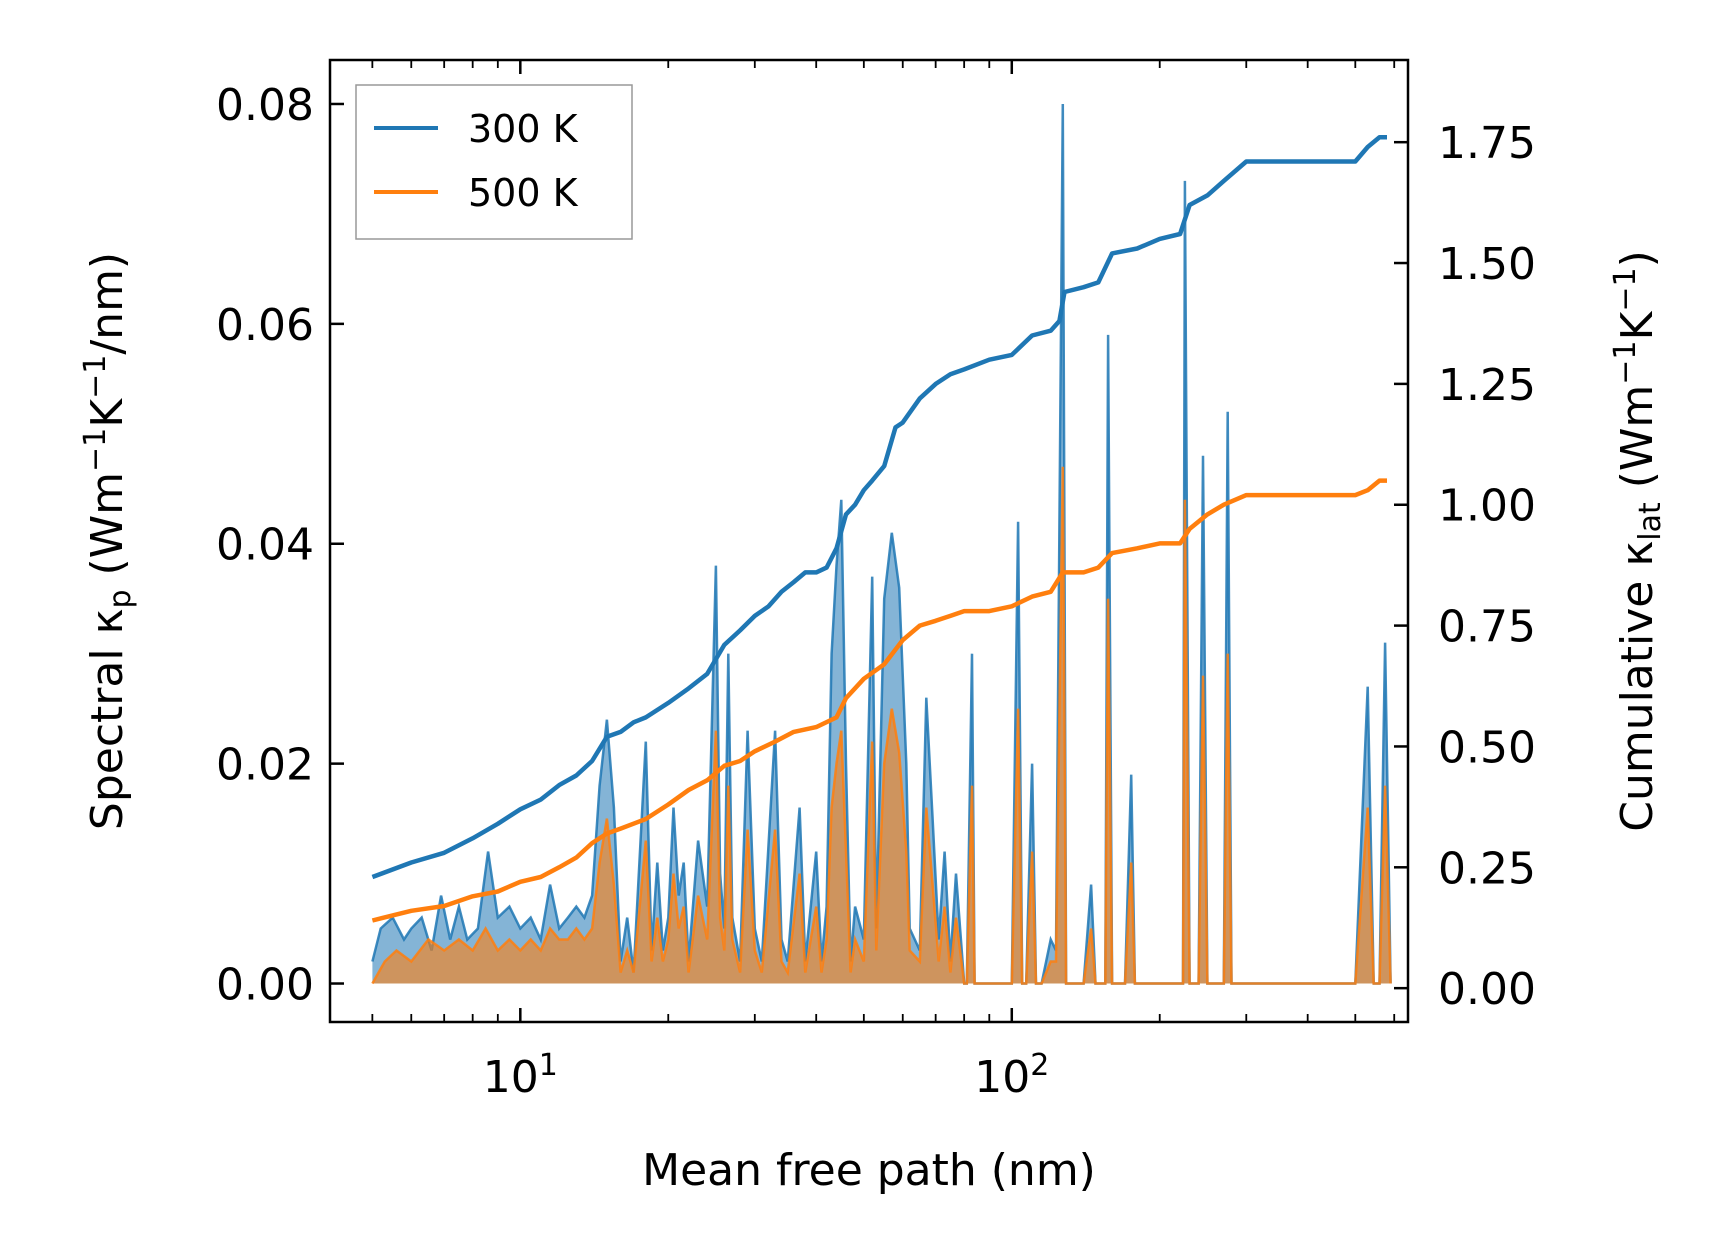 Image resolution: width=1716 pixels, height=1254 pixels. Describe the element at coordinates (108, 541) in the screenshot. I see `y-axis-title-left: Spectral κp (Wm−1K−1/nm)` at that location.